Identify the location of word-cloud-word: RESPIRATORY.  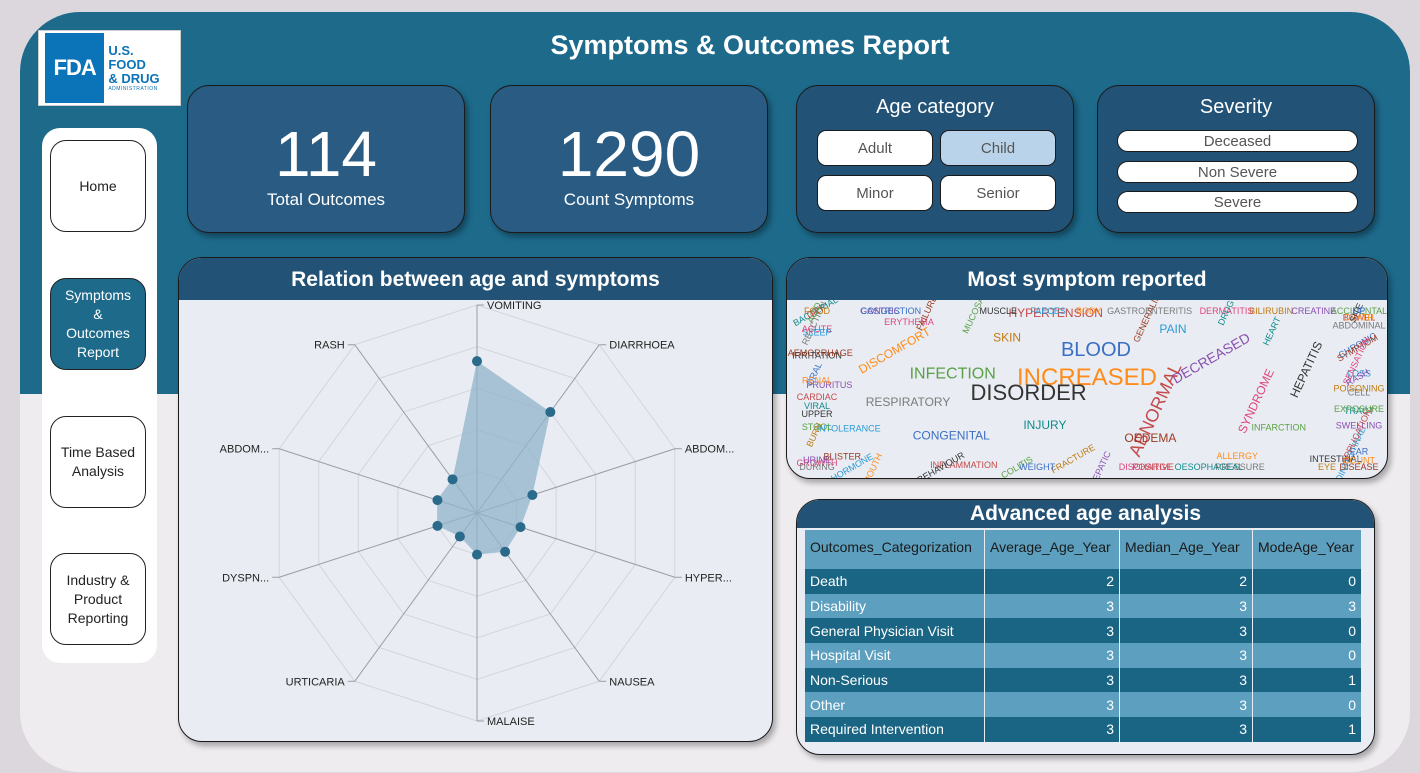
(908, 402).